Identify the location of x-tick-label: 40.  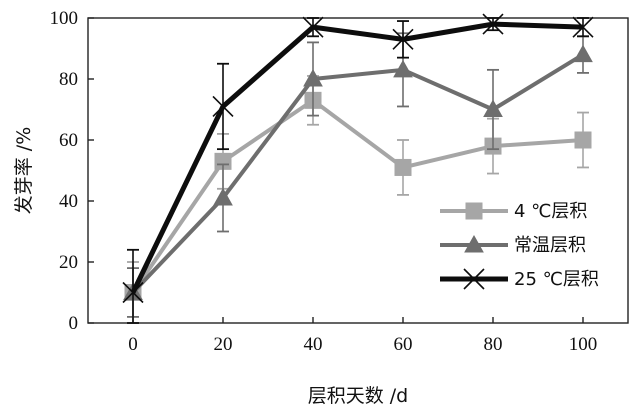
(313, 344).